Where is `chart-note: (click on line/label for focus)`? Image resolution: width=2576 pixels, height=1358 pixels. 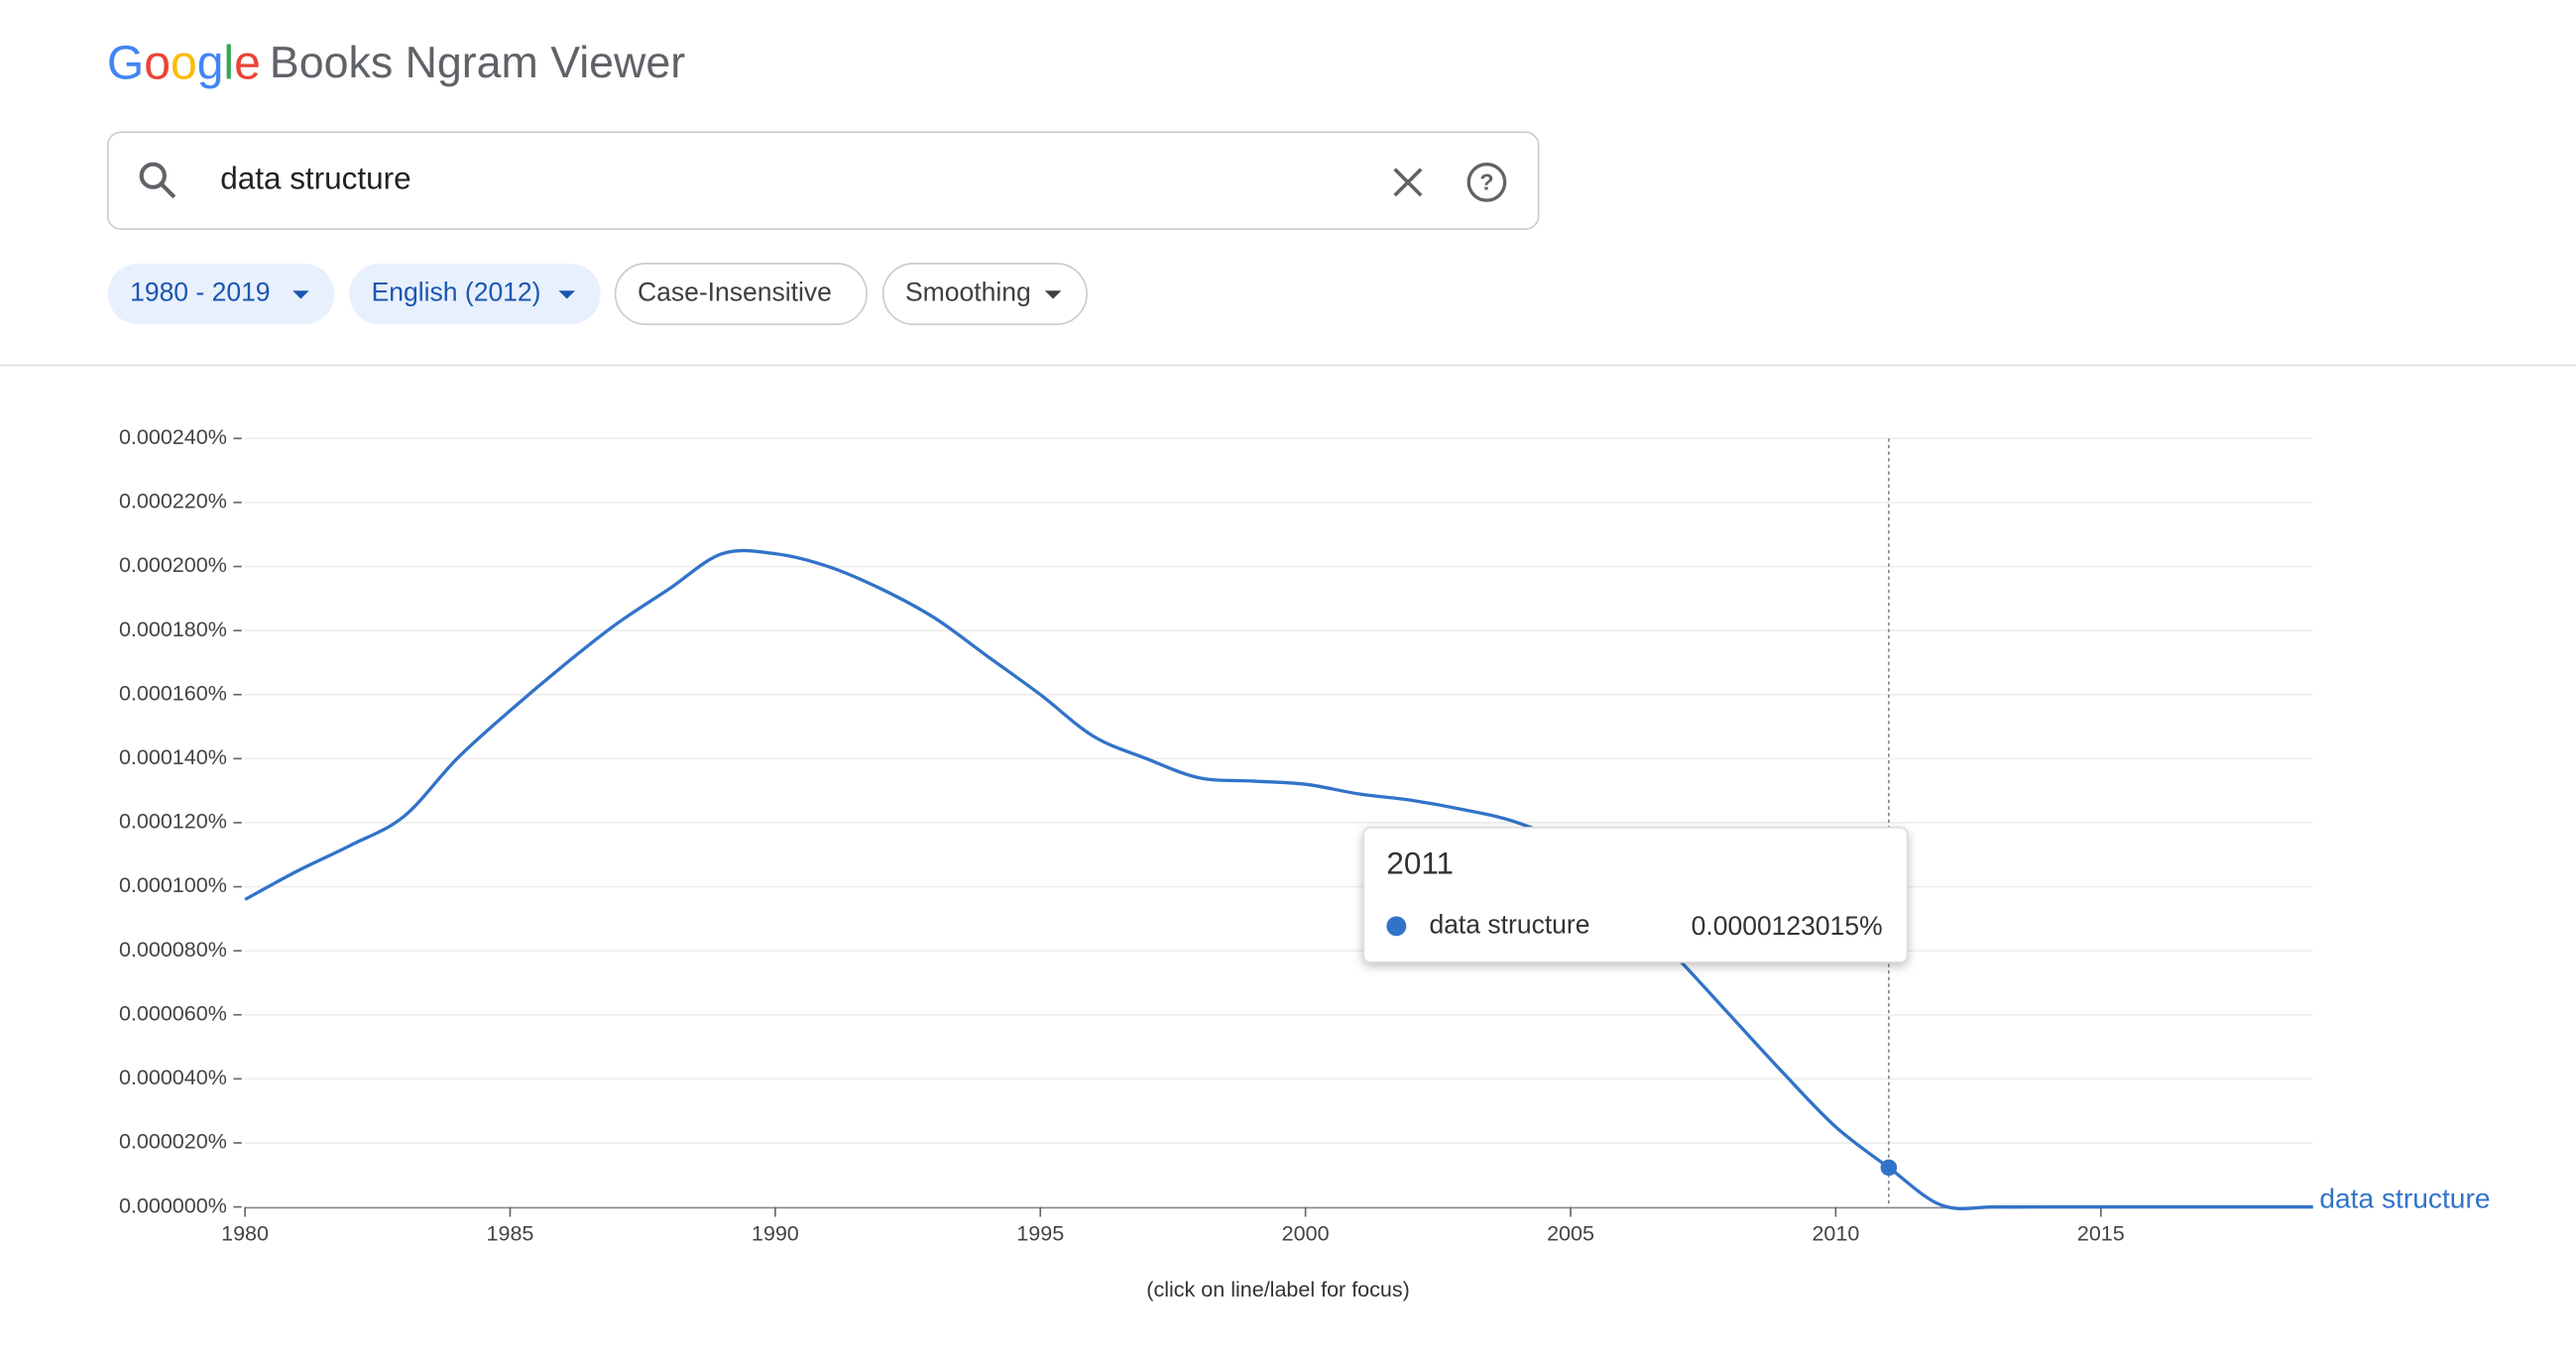 chart-note: (click on line/label for focus) is located at coordinates (1278, 1289).